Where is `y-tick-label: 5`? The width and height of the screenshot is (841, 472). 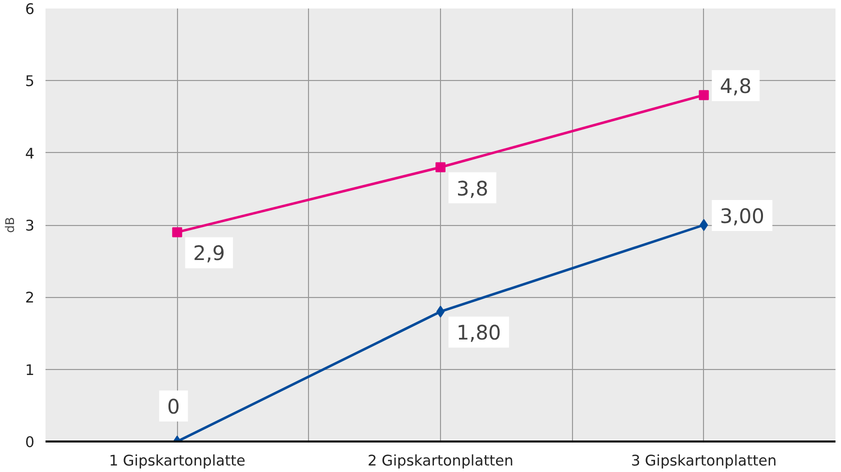
y-tick-label: 5 is located at coordinates (30, 81).